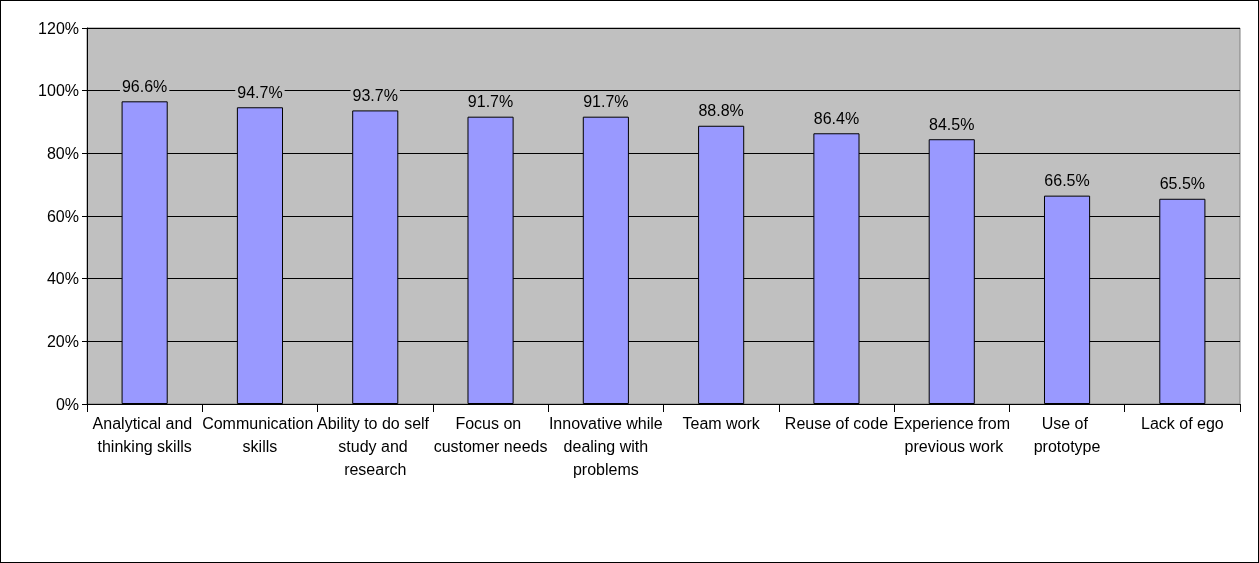 The width and height of the screenshot is (1259, 563). I want to click on x-tick-label: Ability to do self study and research, so click(375, 446).